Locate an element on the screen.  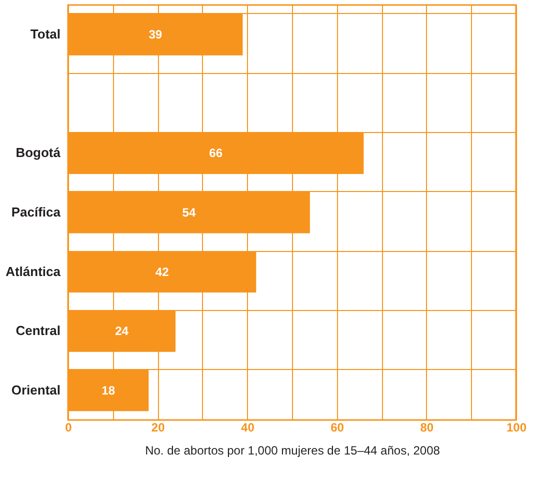
data-label: 39 is located at coordinates (155, 35).